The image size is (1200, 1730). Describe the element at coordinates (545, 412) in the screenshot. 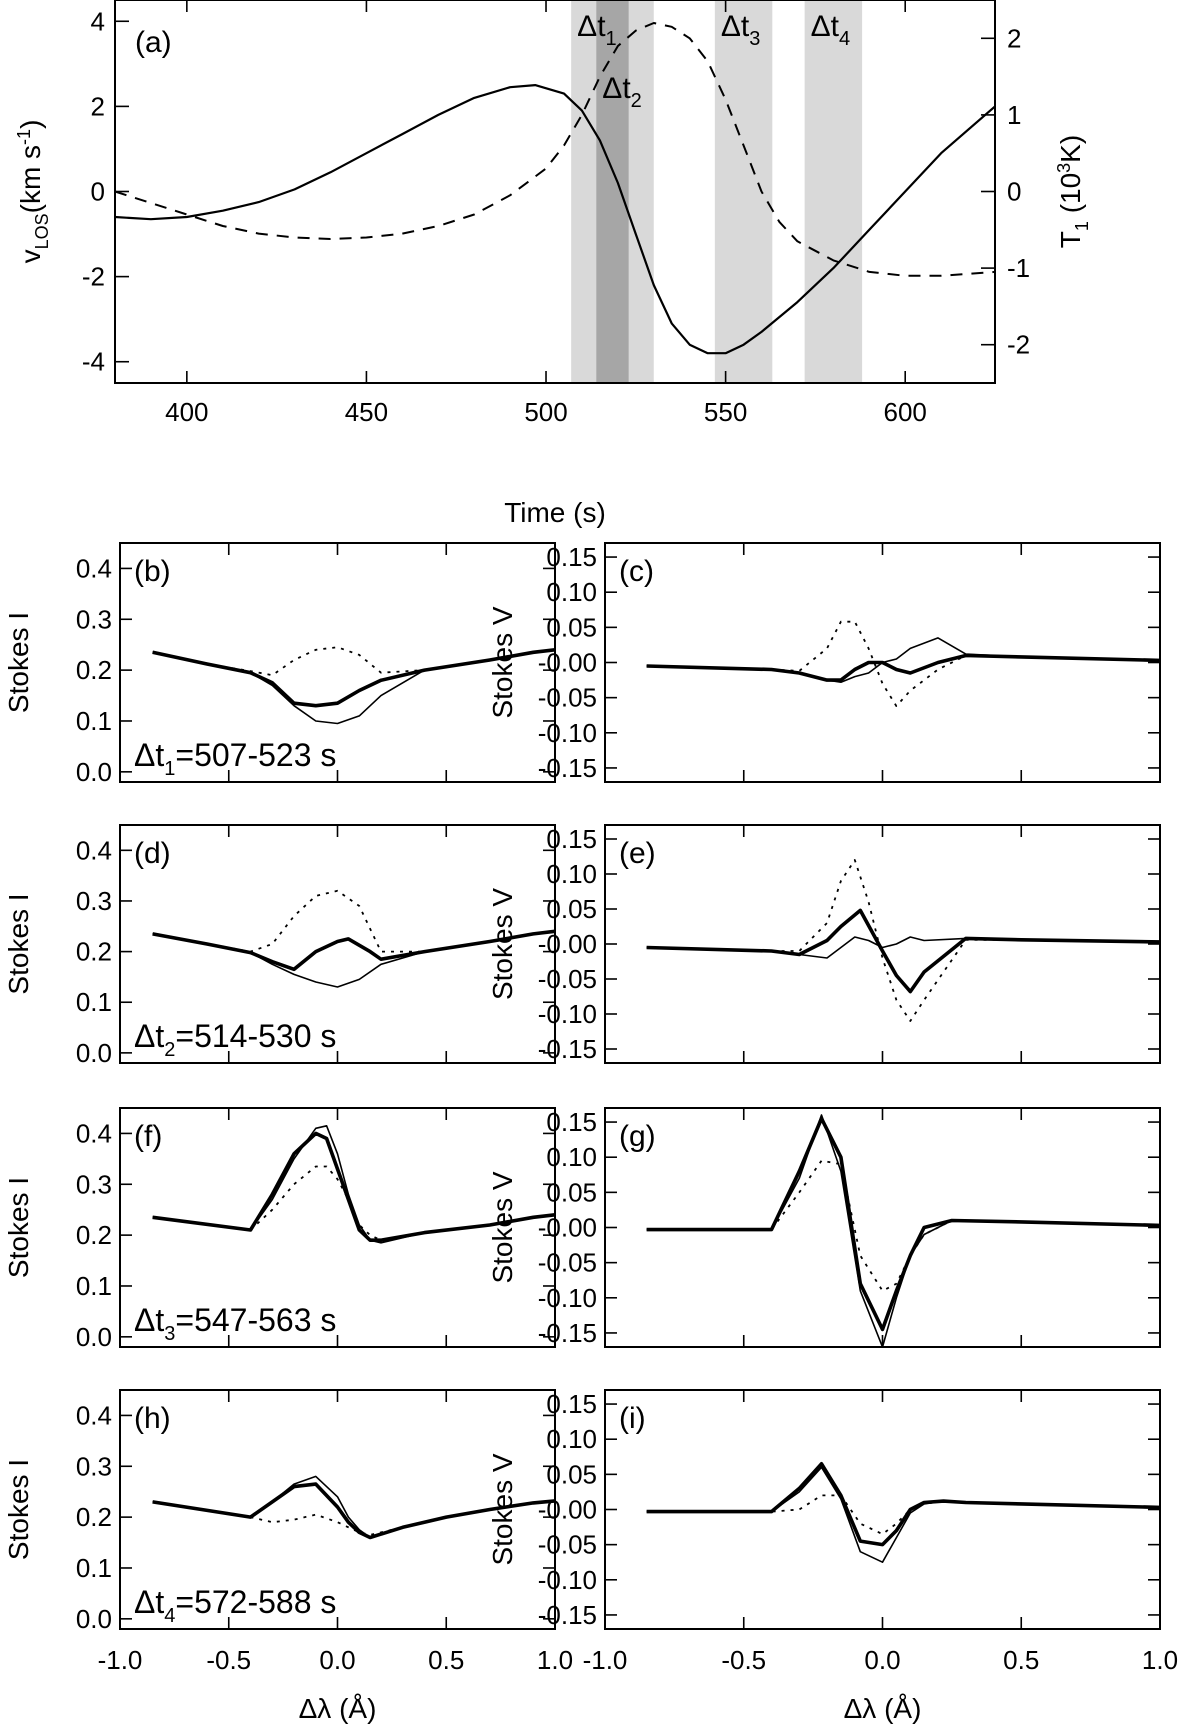

I see `x-tick-label: 500` at that location.